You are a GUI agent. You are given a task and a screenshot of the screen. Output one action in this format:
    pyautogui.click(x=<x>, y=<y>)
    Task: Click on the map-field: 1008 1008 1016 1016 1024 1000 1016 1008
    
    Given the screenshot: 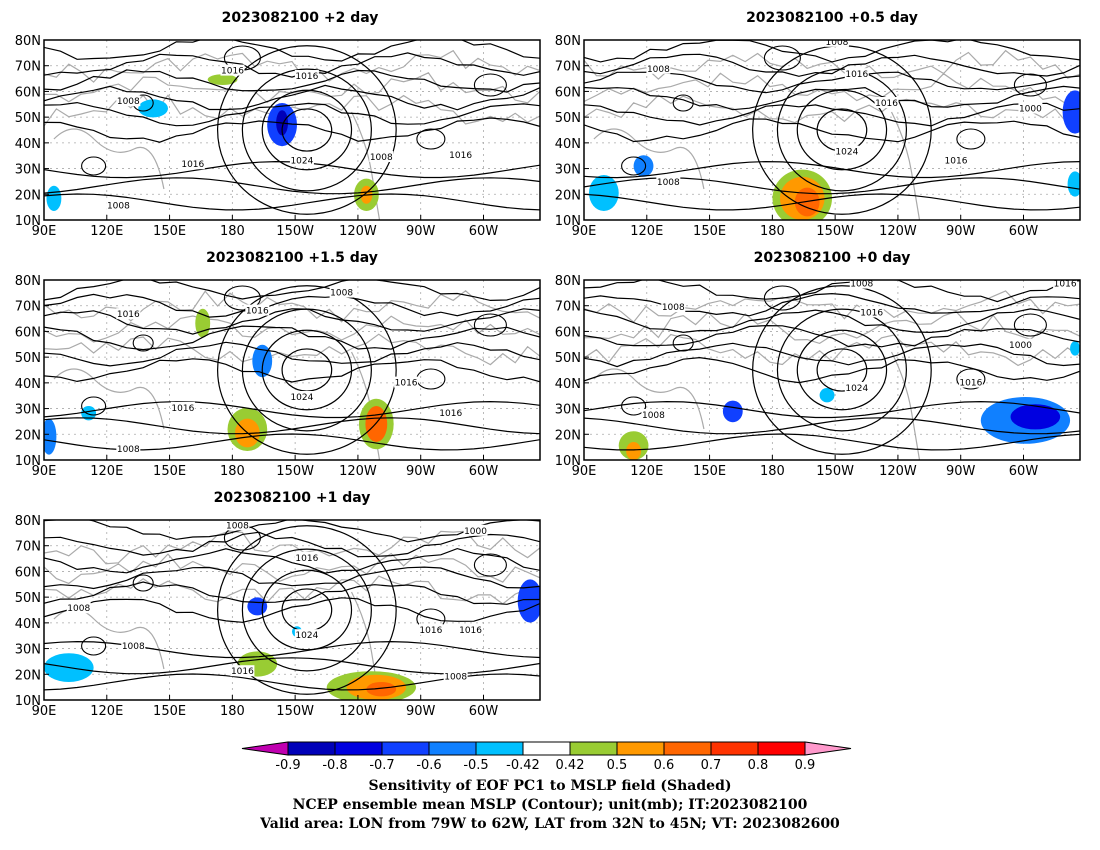 What is the action you would take?
    pyautogui.click(x=832, y=130)
    